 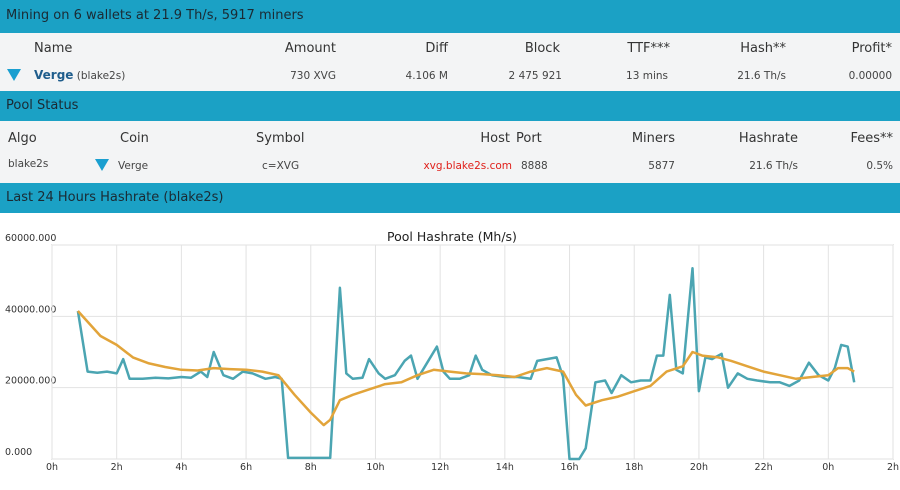 I want to click on cell: blake2s, so click(x=28, y=164).